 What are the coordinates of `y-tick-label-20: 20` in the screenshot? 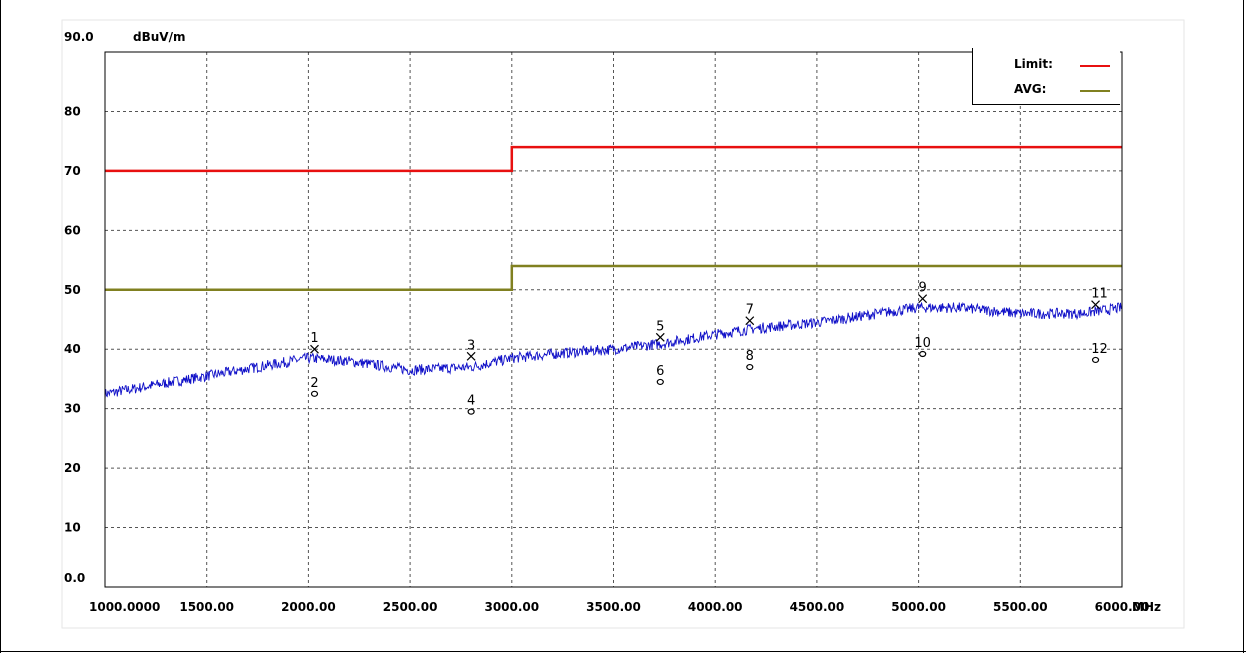 It's located at (72, 468).